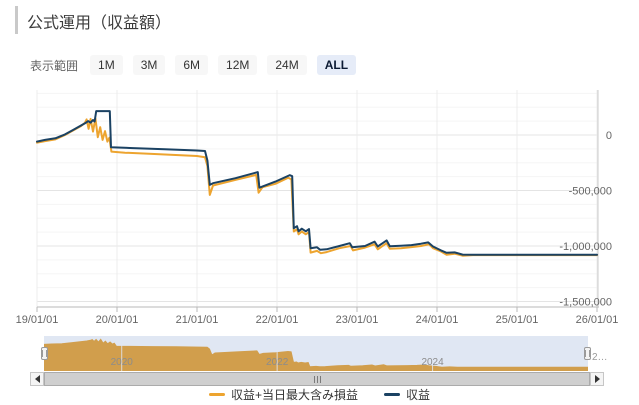 The width and height of the screenshot is (639, 405). I want to click on navigator-year-label: 2020, so click(122, 362).